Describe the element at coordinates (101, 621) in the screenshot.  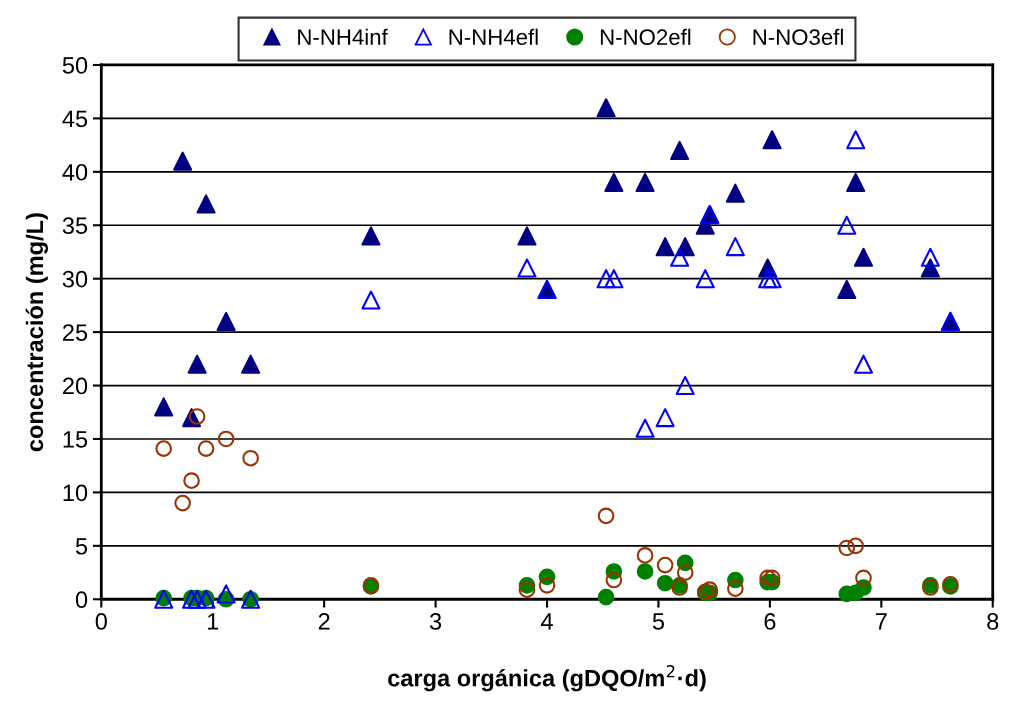
I see `x-tick-label: 0` at that location.